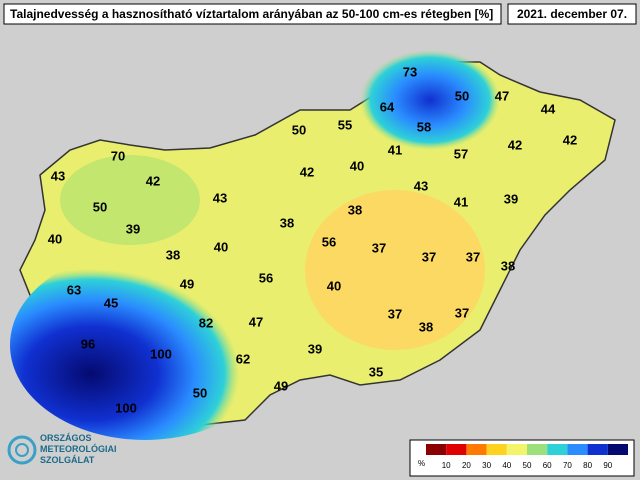 This screenshot has height=485, width=640. I want to click on logo-text: SZOLGÁLAT, so click(67, 460).